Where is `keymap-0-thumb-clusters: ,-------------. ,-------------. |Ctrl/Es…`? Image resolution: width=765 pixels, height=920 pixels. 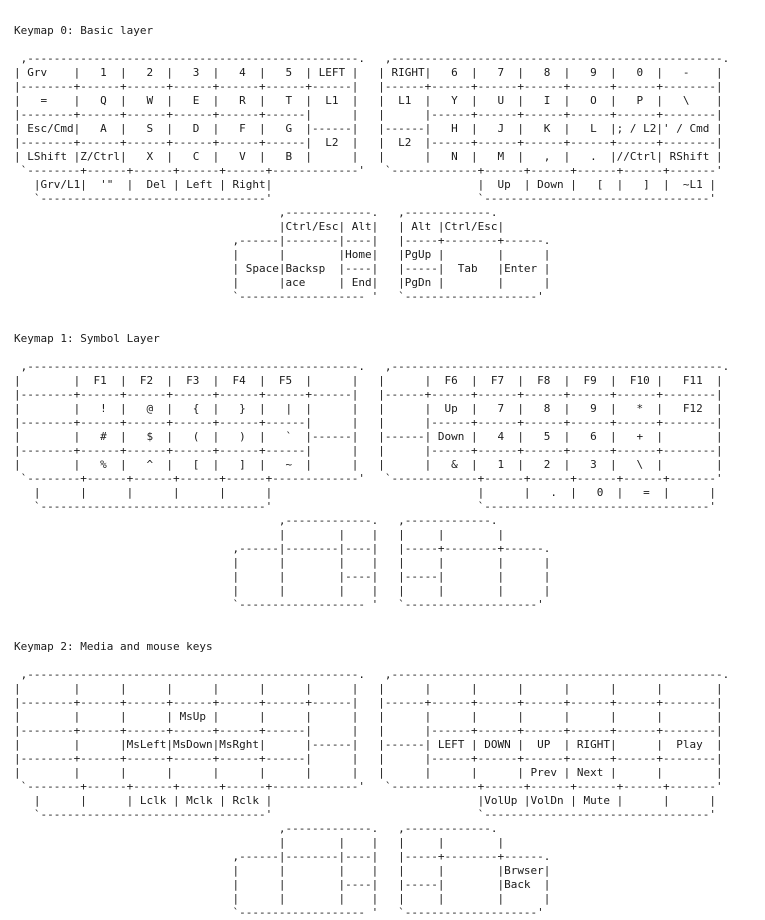 keymap-0-thumb-clusters: ,-------------. ,-------------. |Ctrl/Es… is located at coordinates (391, 254).